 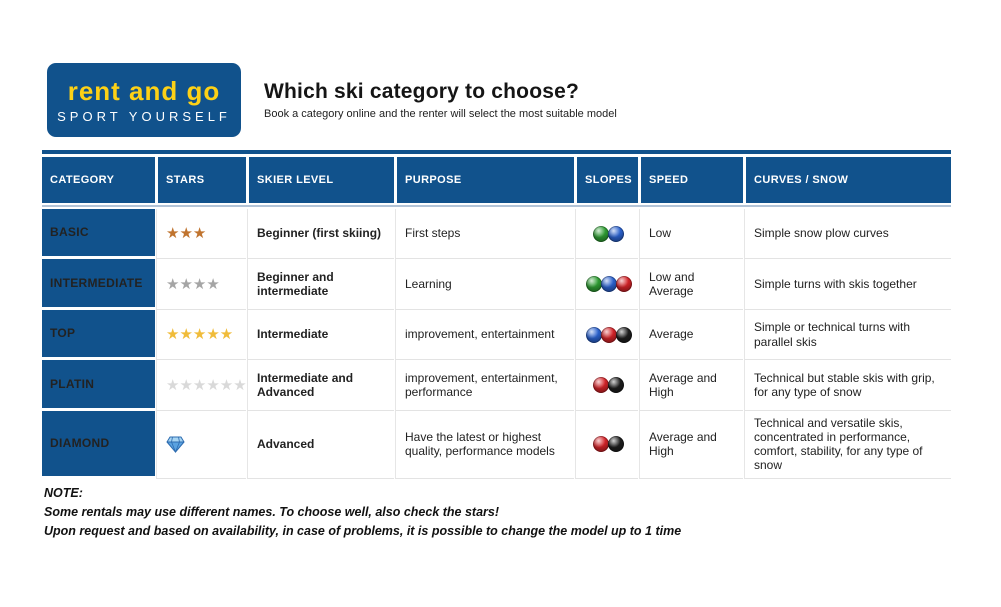 What do you see at coordinates (484, 284) in the screenshot?
I see `purpose-cell: Learning` at bounding box center [484, 284].